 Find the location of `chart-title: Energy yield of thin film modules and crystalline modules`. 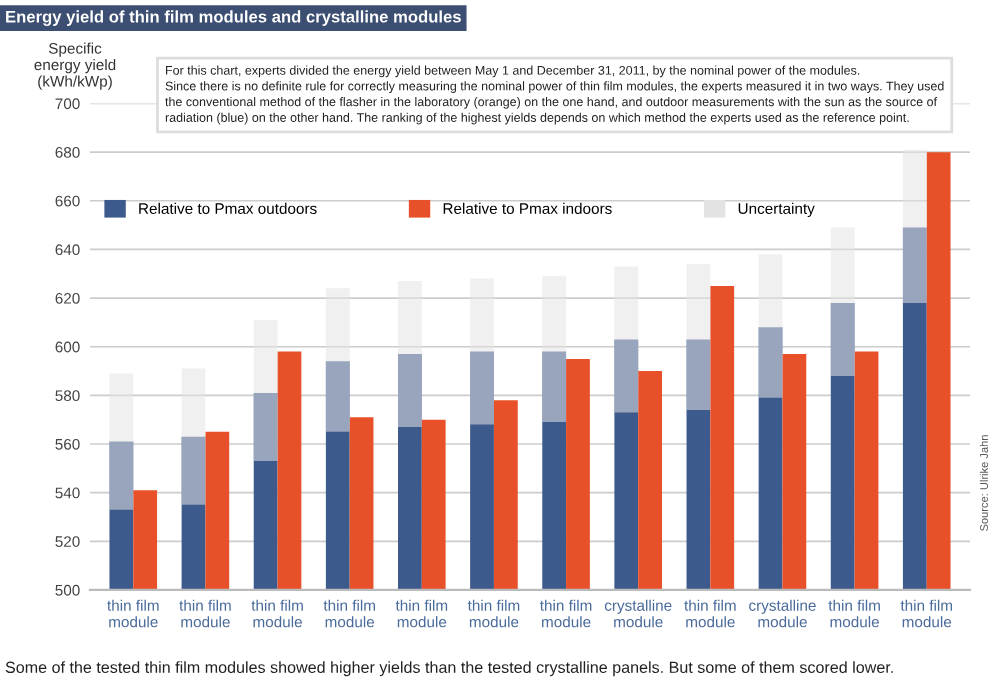

chart-title: Energy yield of thin film modules and crystalline modules is located at coordinates (233, 18).